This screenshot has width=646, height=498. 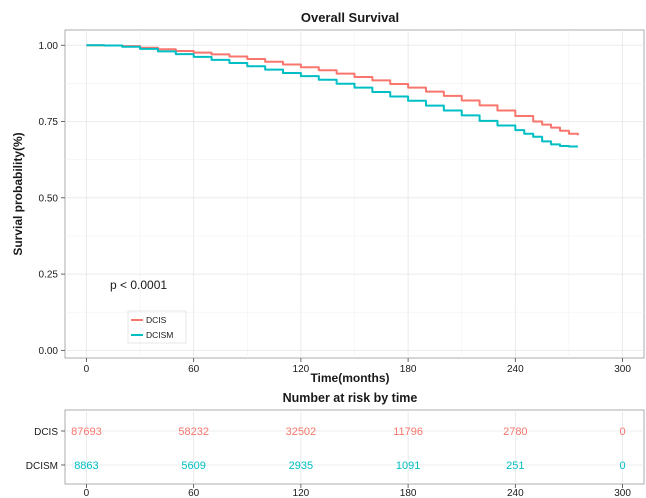 I want to click on x-tick-label: 60, so click(x=194, y=369).